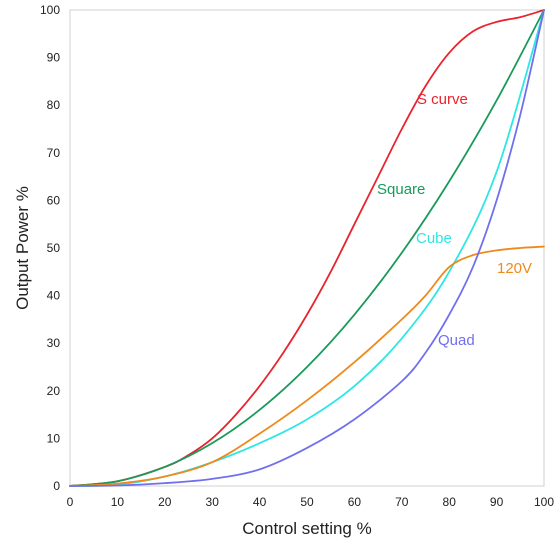 The width and height of the screenshot is (556, 546). Describe the element at coordinates (260, 502) in the screenshot. I see `x-tick-label: 40` at that location.